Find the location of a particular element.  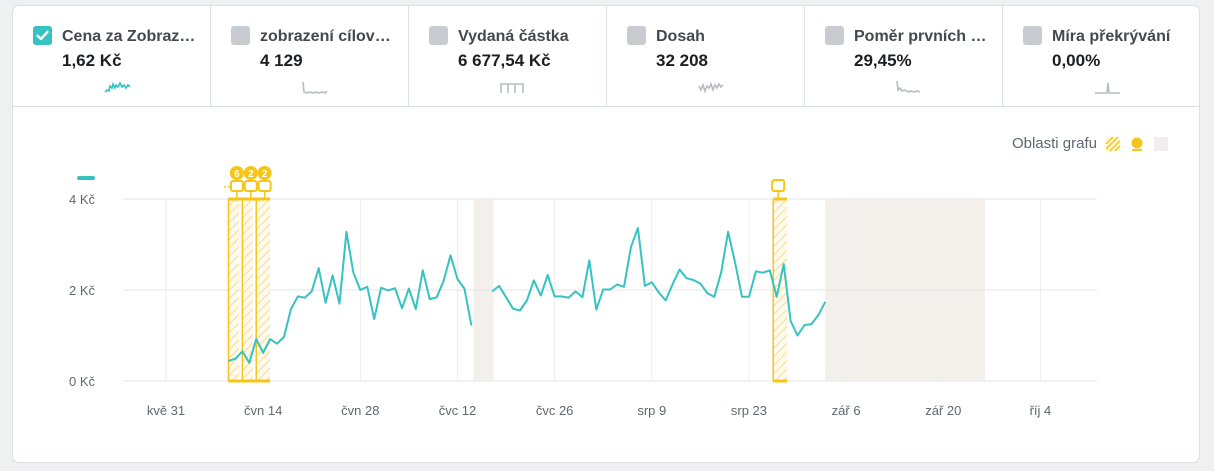

metric-value: 6 677,54 Kč is located at coordinates (504, 60).